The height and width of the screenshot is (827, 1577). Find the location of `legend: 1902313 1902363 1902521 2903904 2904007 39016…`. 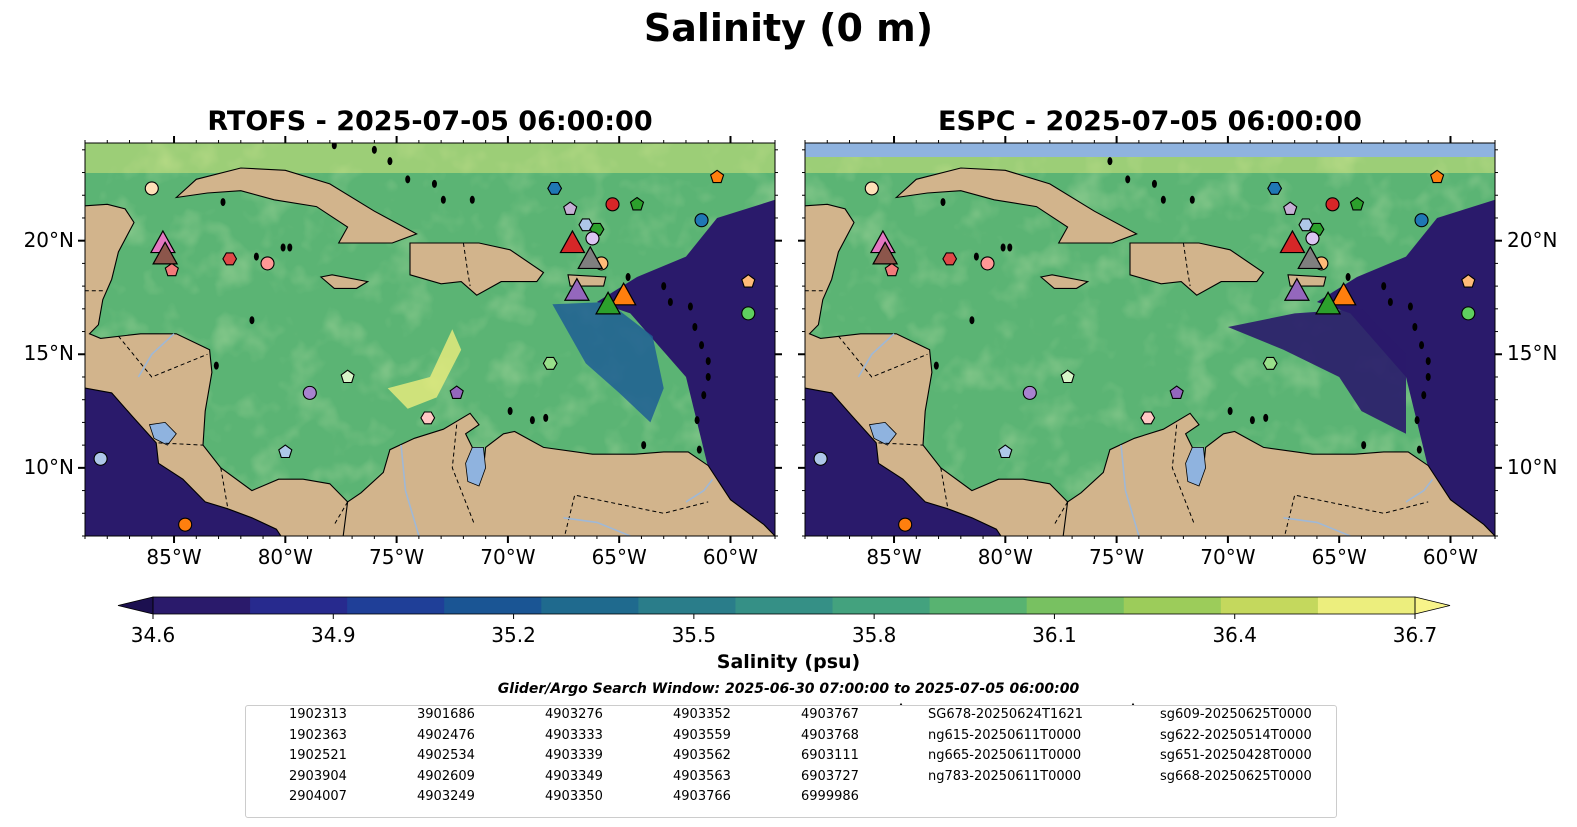

legend: 1902313 1902363 1902521 2903904 2904007 39016… is located at coordinates (791, 761).